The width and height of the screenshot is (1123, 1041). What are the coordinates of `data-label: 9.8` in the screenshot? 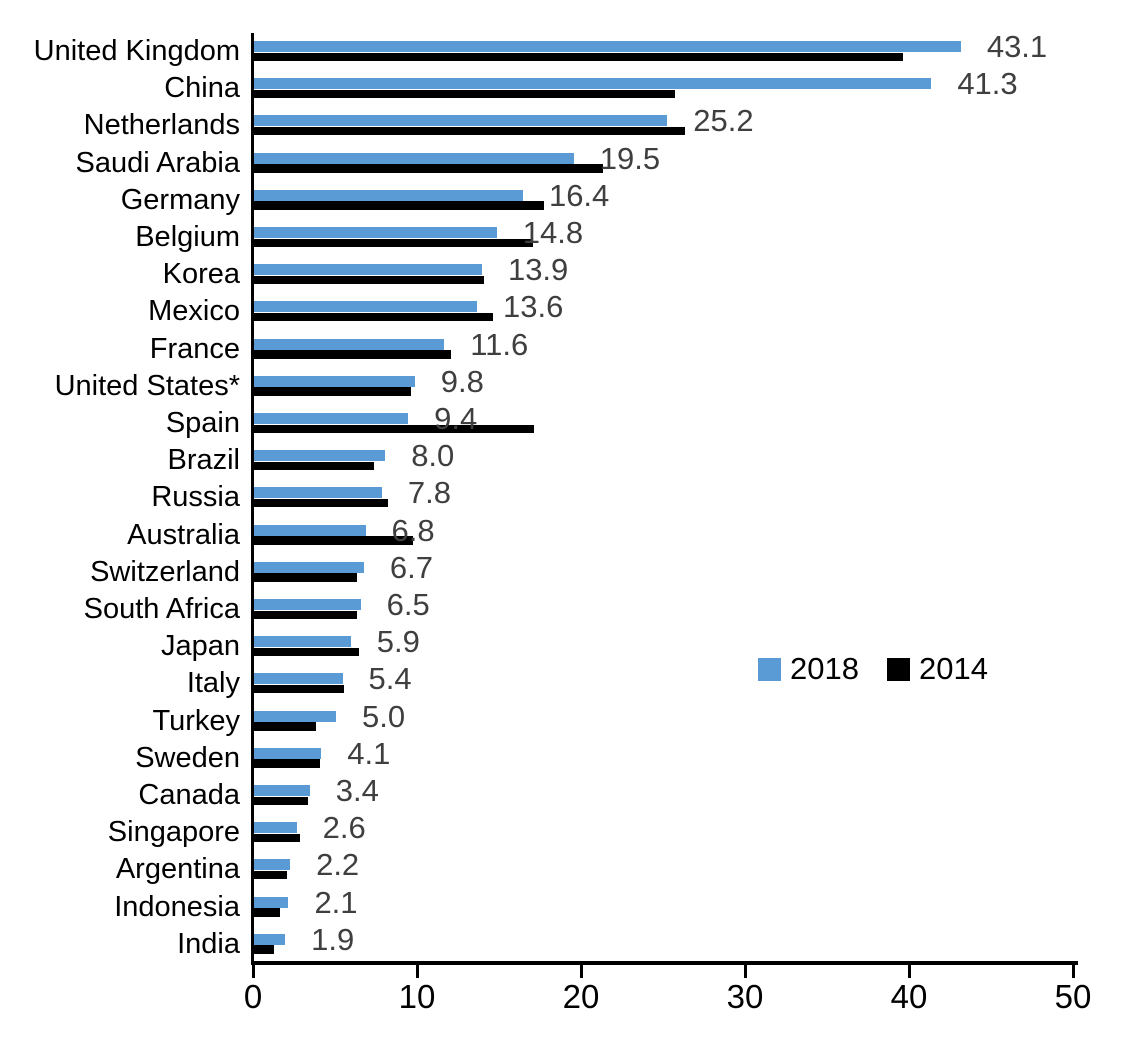 It's located at (462, 381).